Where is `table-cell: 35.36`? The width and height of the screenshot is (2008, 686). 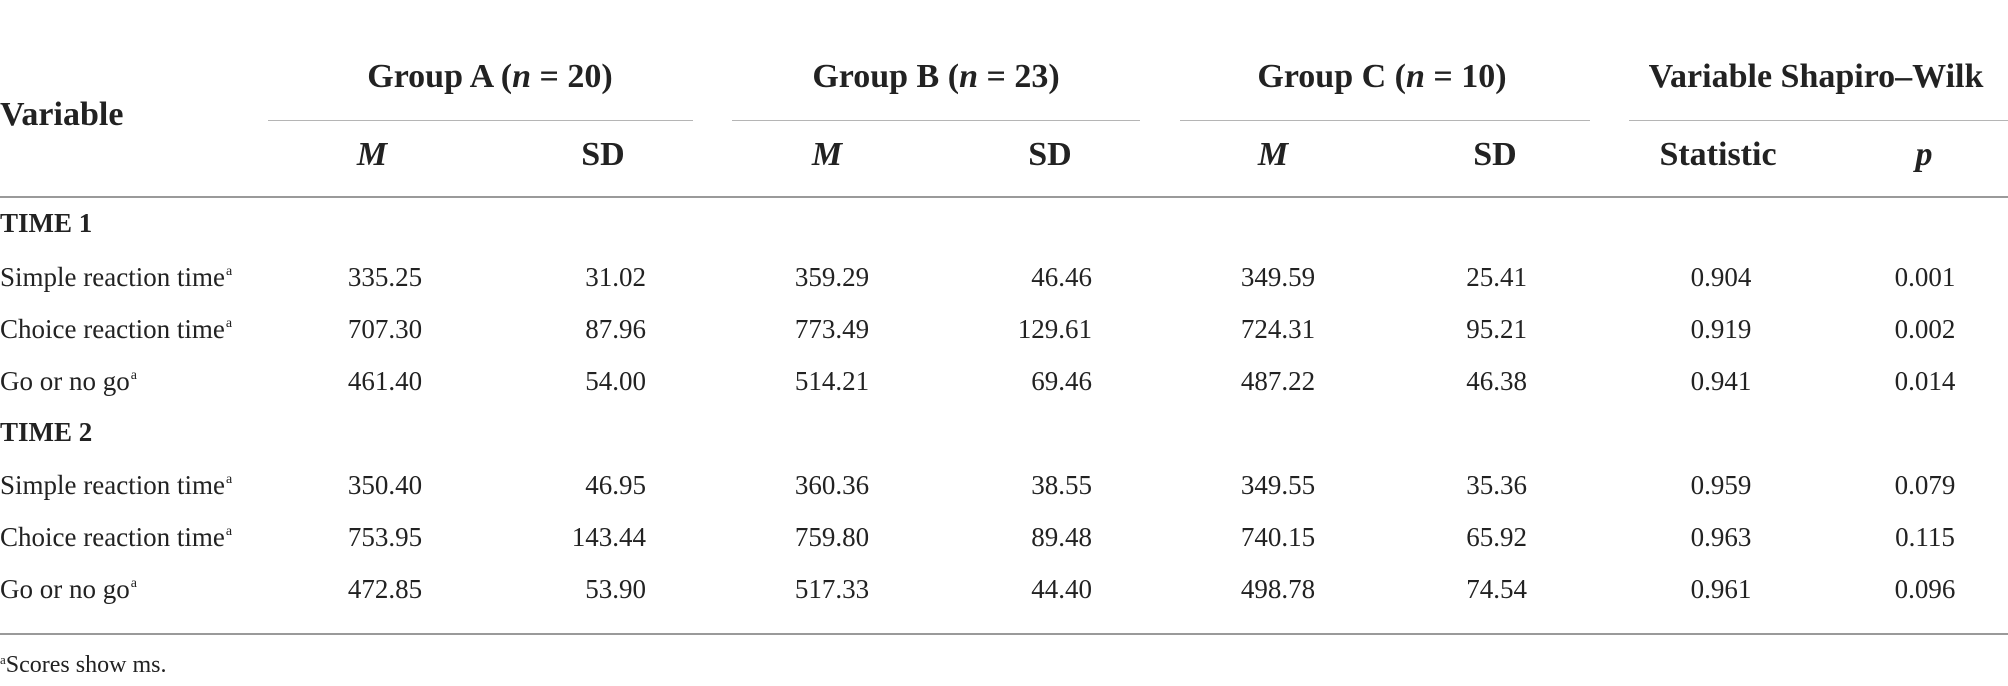 table-cell: 35.36 is located at coordinates (1496, 485).